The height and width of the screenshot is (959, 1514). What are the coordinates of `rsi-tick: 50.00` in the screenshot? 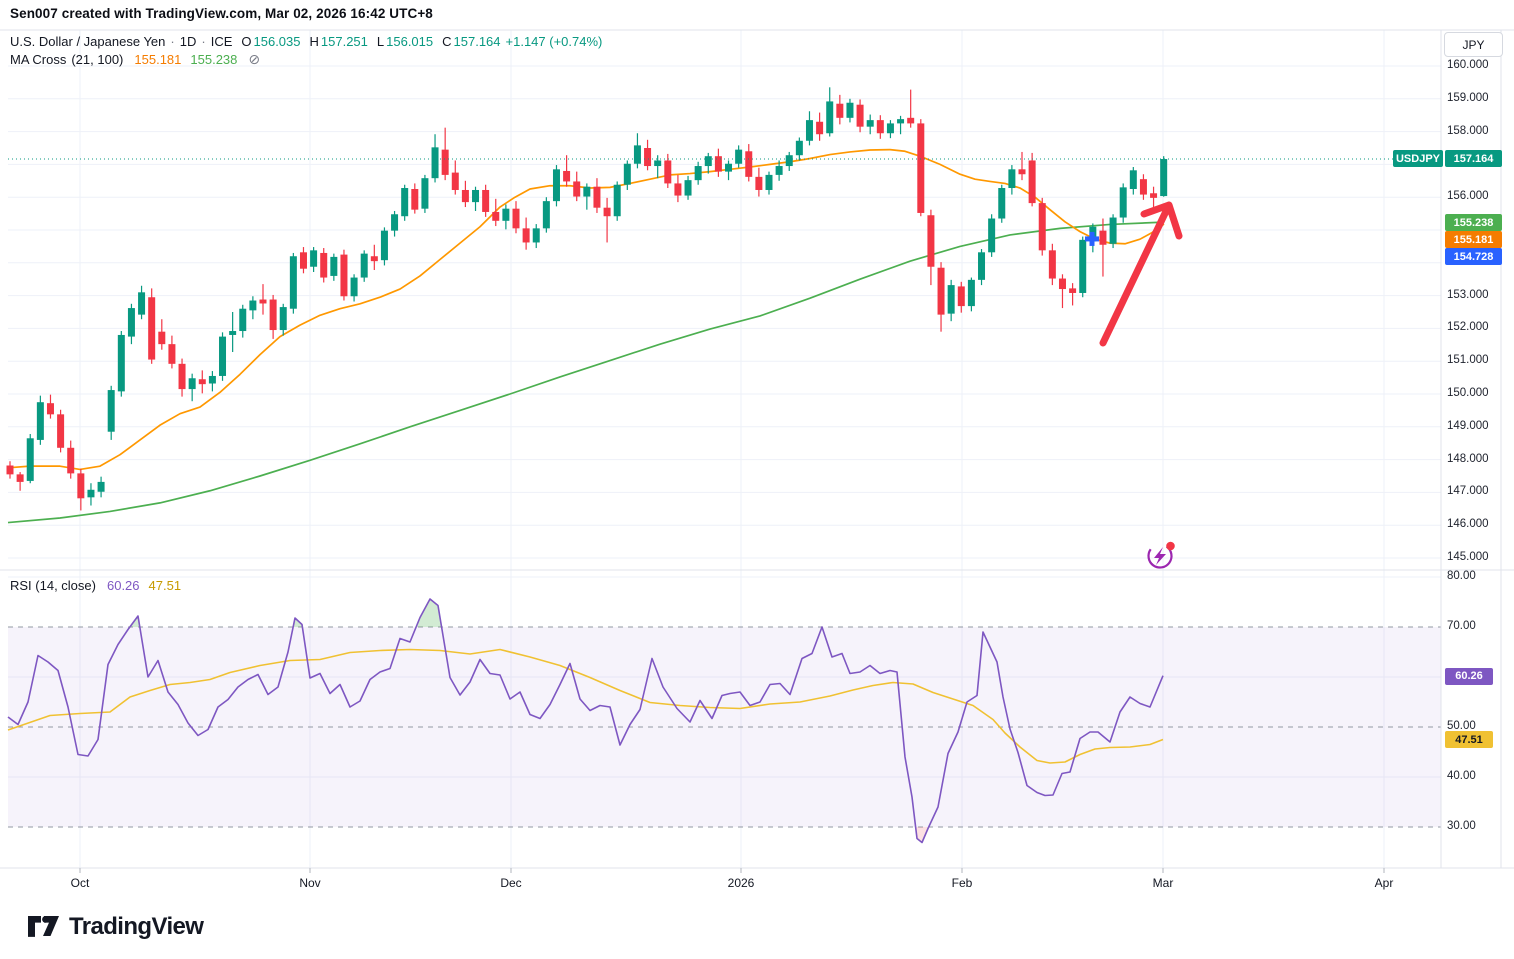 It's located at (1461, 726).